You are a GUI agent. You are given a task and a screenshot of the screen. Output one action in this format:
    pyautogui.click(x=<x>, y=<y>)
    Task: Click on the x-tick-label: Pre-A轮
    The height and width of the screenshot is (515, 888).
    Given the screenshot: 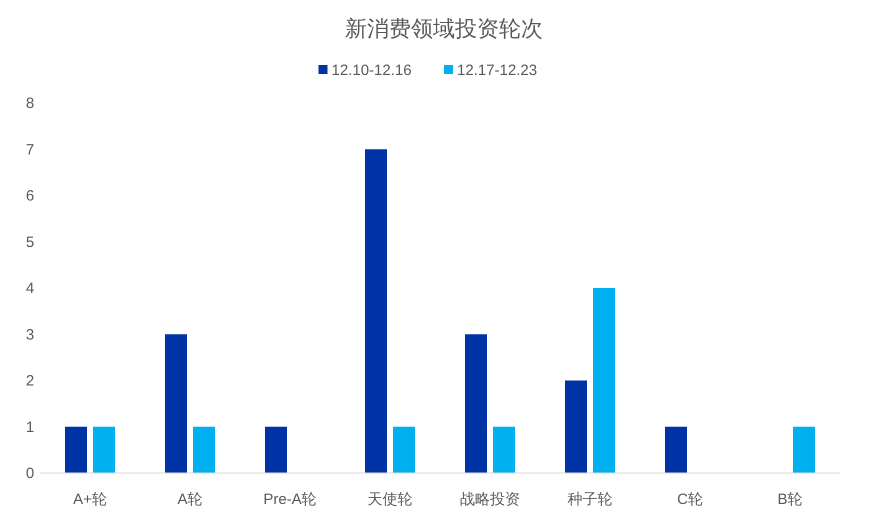 What is the action you would take?
    pyautogui.click(x=290, y=499)
    